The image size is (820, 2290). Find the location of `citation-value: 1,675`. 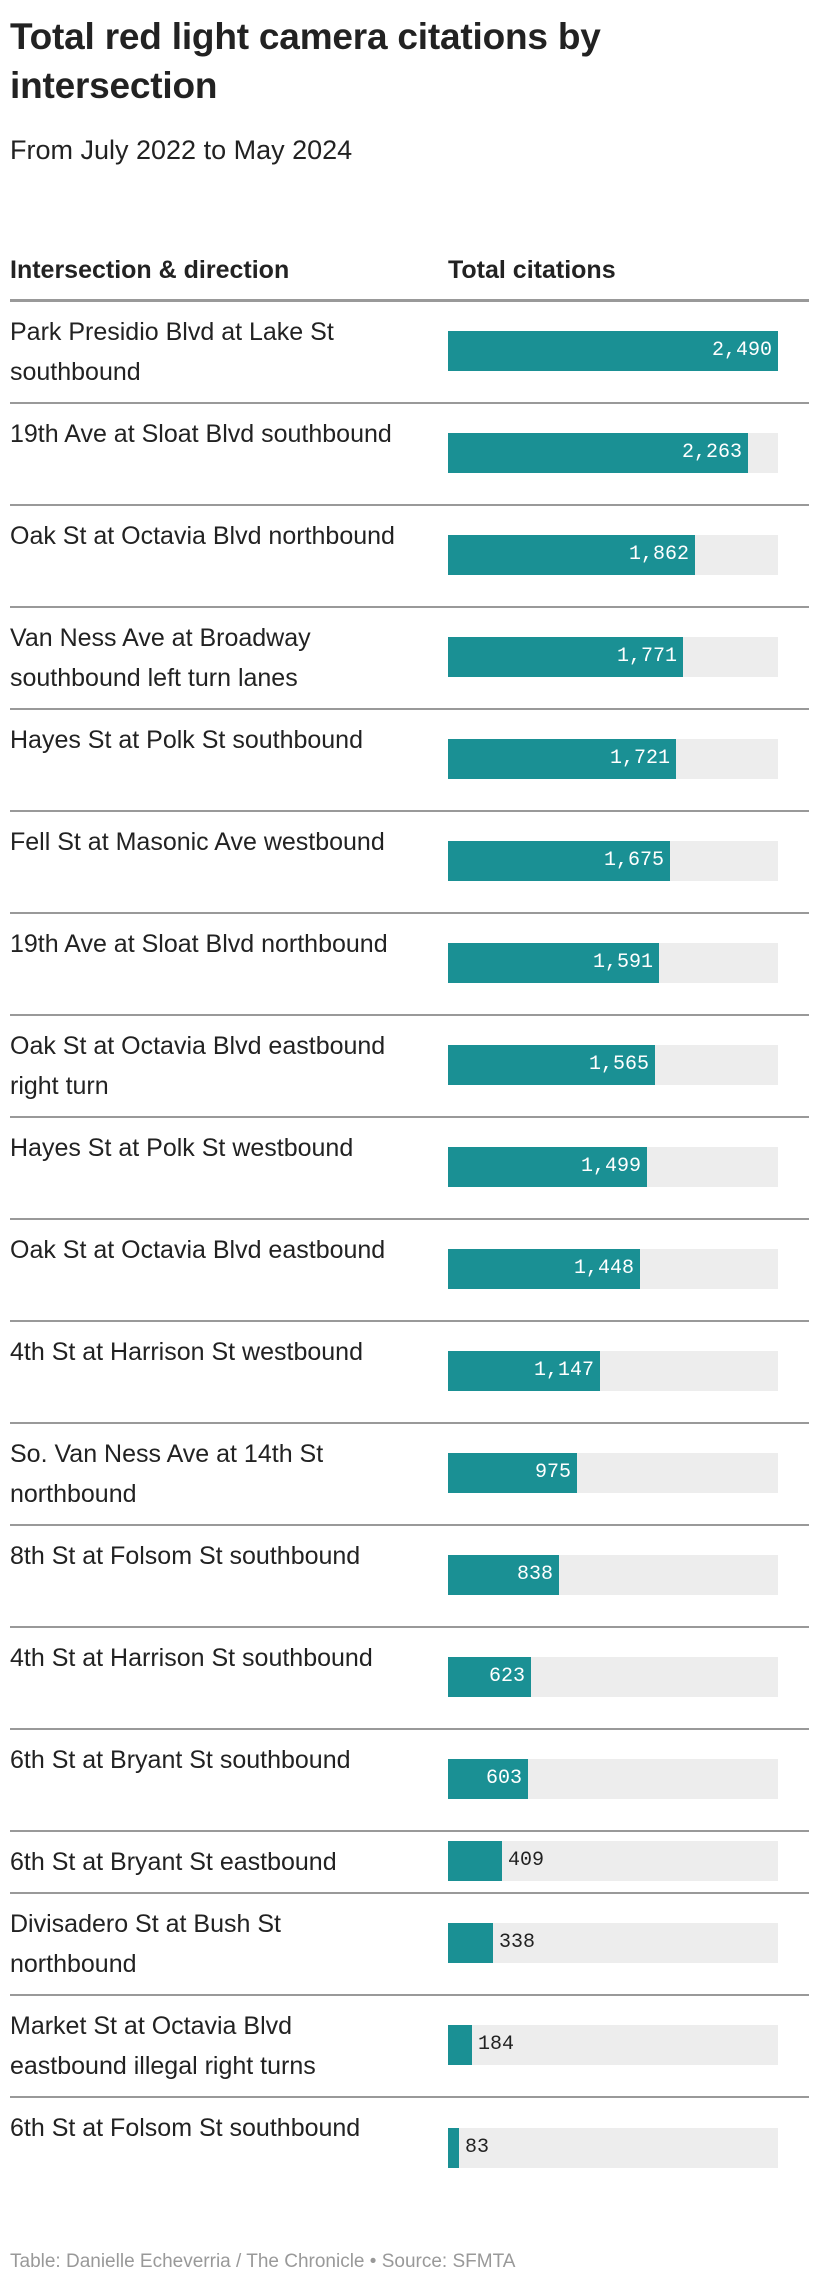

citation-value: 1,675 is located at coordinates (633, 860).